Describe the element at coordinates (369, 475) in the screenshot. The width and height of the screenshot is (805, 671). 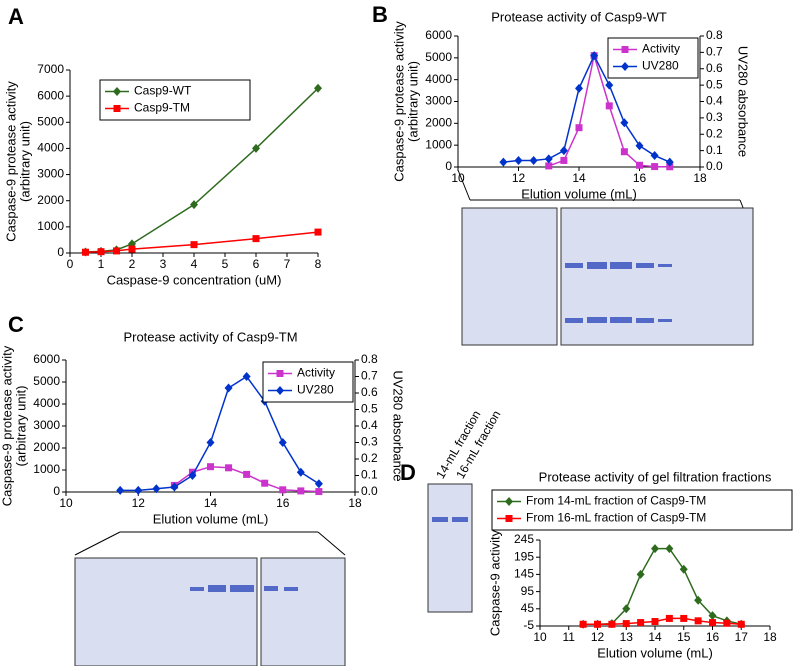
I see `y2-tick-label: 0.1` at that location.